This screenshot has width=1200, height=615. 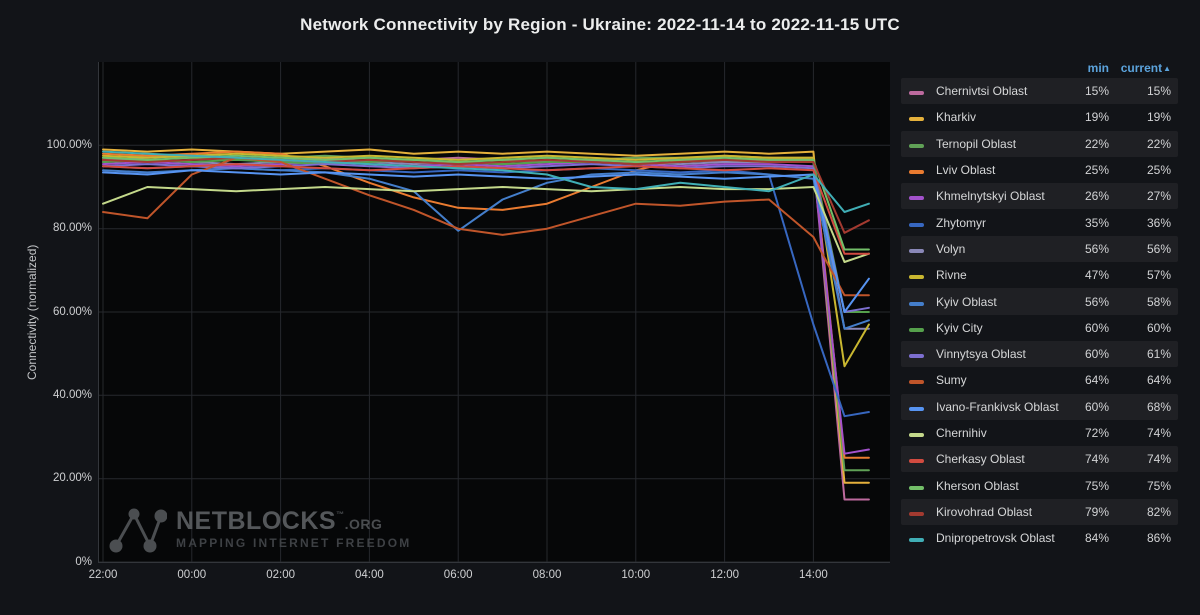 What do you see at coordinates (976, 143) in the screenshot?
I see `legend-series-name: Ternopil Oblast` at bounding box center [976, 143].